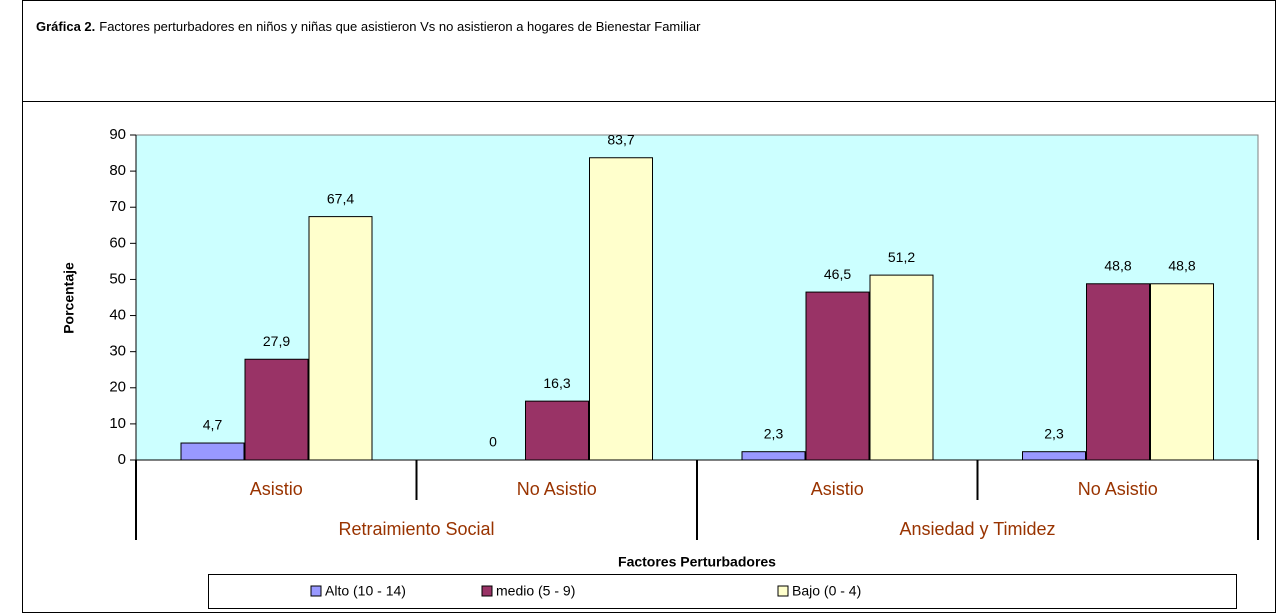 The height and width of the screenshot is (614, 1284). Describe the element at coordinates (276, 341) in the screenshot. I see `value-label: 27,9` at that location.